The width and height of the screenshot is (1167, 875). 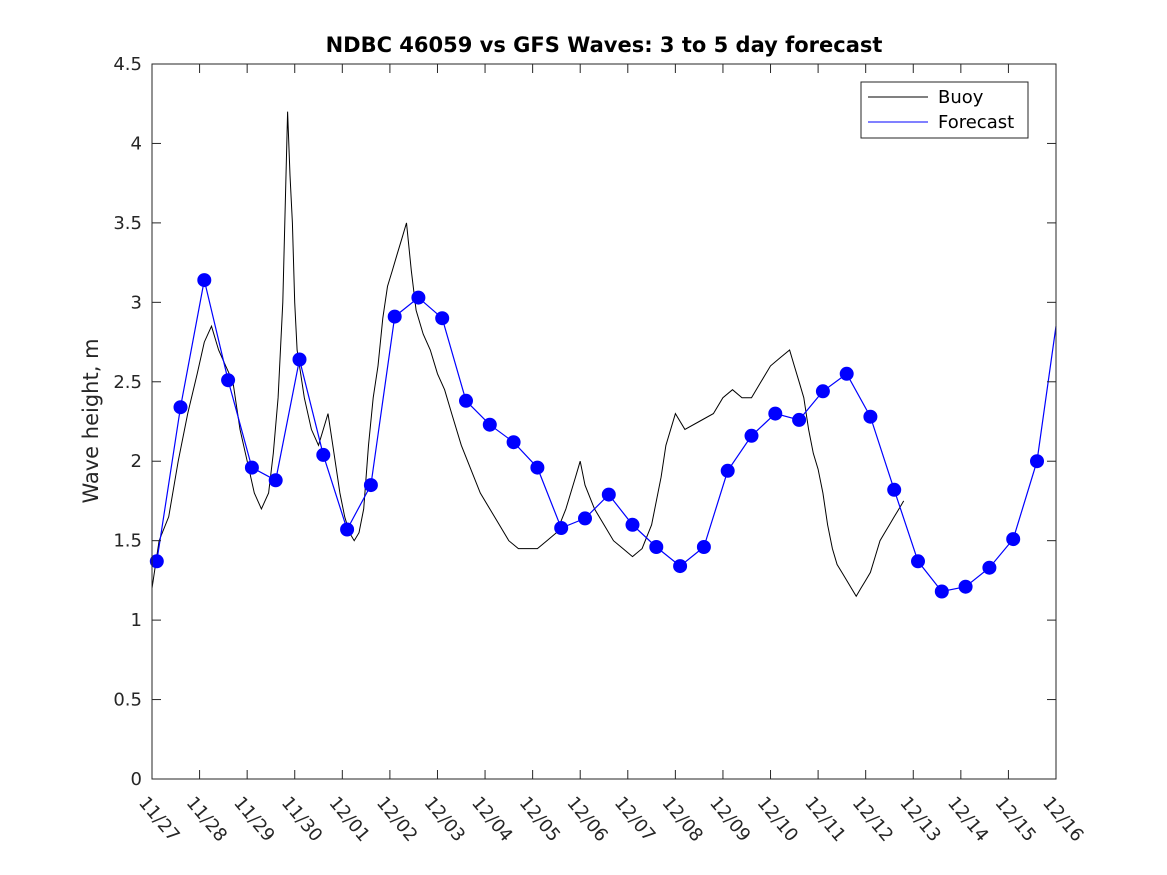 I want to click on y-tick-label: 1, so click(x=136, y=620).